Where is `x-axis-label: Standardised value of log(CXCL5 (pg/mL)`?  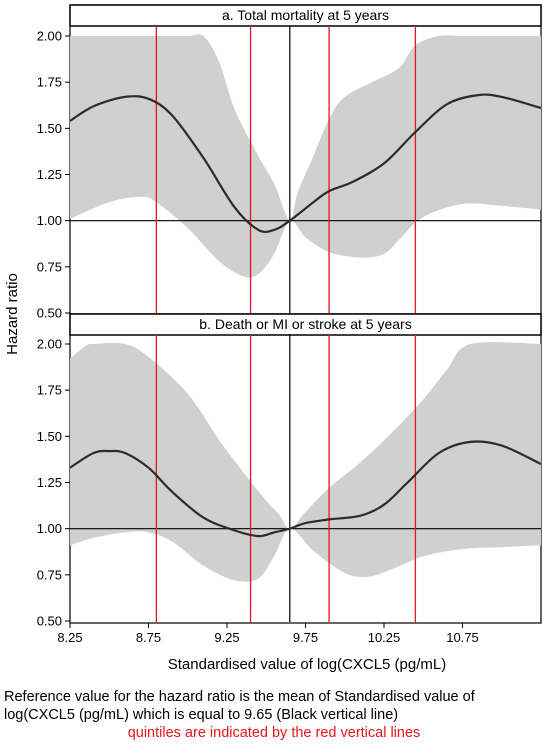 x-axis-label: Standardised value of log(CXCL5 (pg/mL) is located at coordinates (307, 664).